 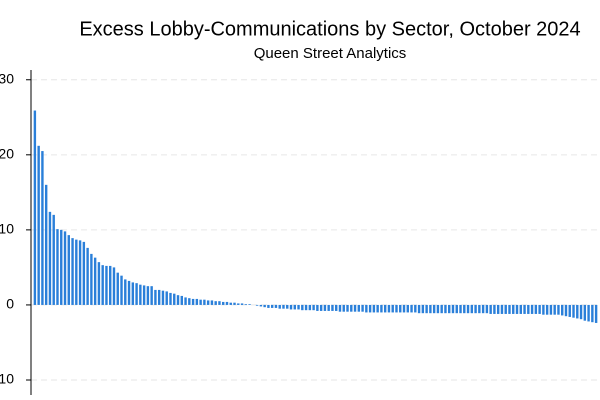 I want to click on y-tick-label: 0, so click(x=10, y=304).